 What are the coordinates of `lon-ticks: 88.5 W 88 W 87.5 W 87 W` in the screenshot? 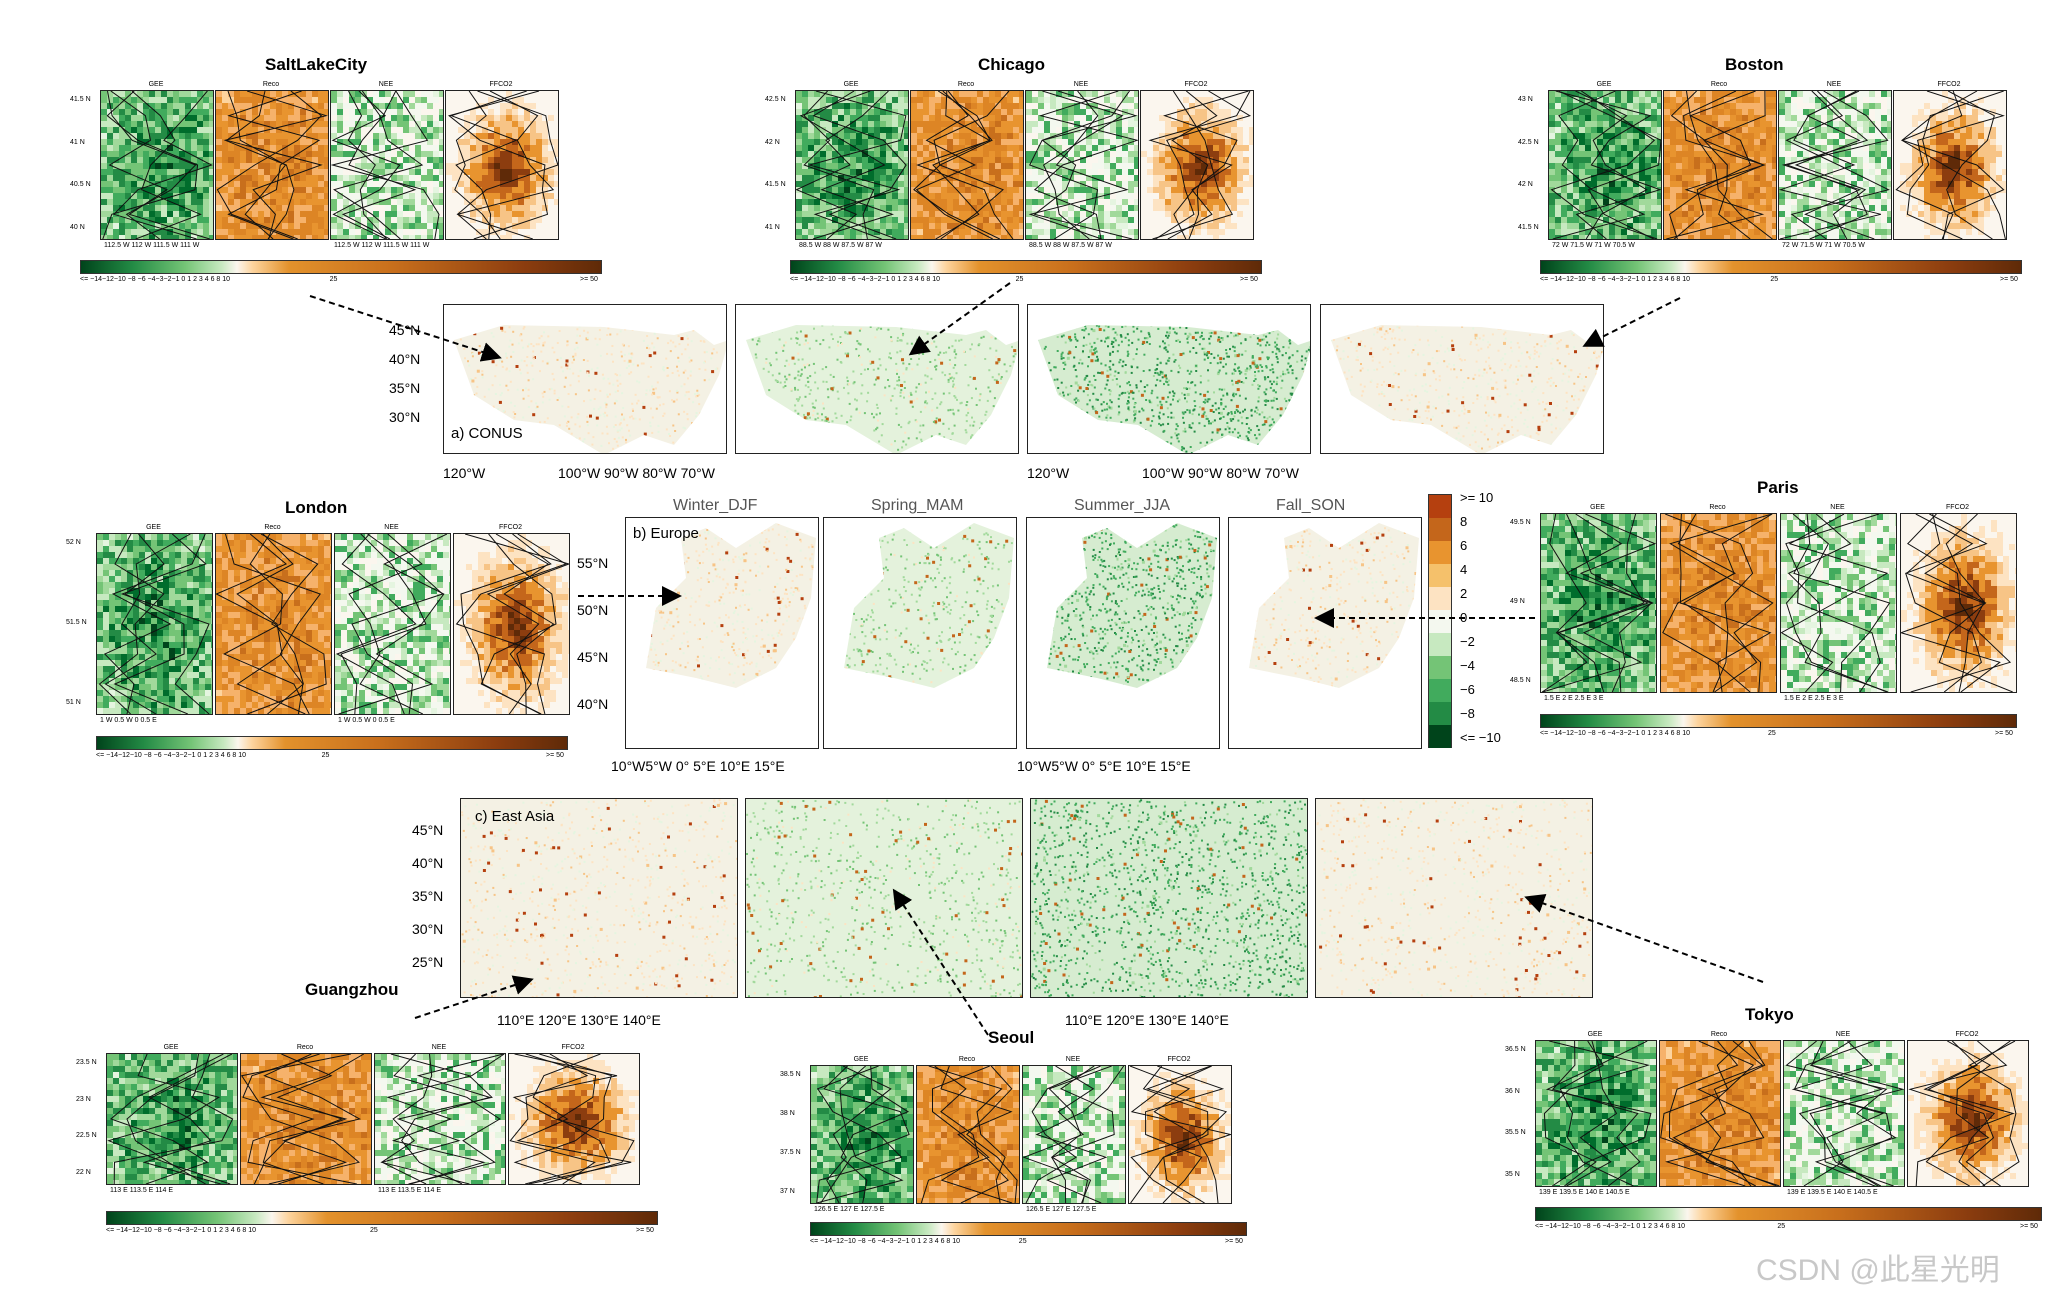 It's located at (1070, 245).